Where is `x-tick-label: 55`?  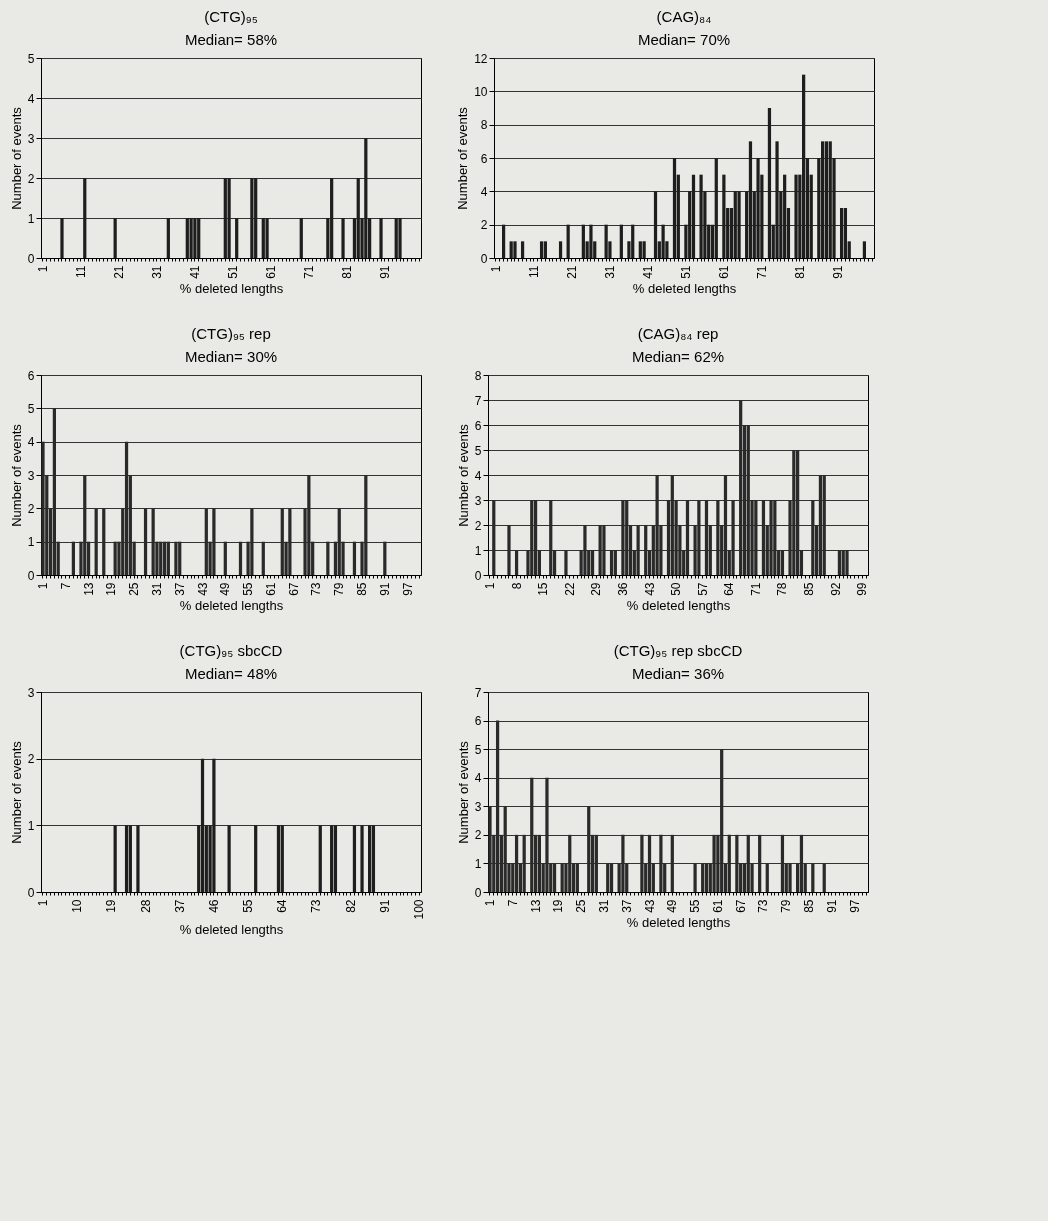
x-tick-label: 55 is located at coordinates (248, 589).